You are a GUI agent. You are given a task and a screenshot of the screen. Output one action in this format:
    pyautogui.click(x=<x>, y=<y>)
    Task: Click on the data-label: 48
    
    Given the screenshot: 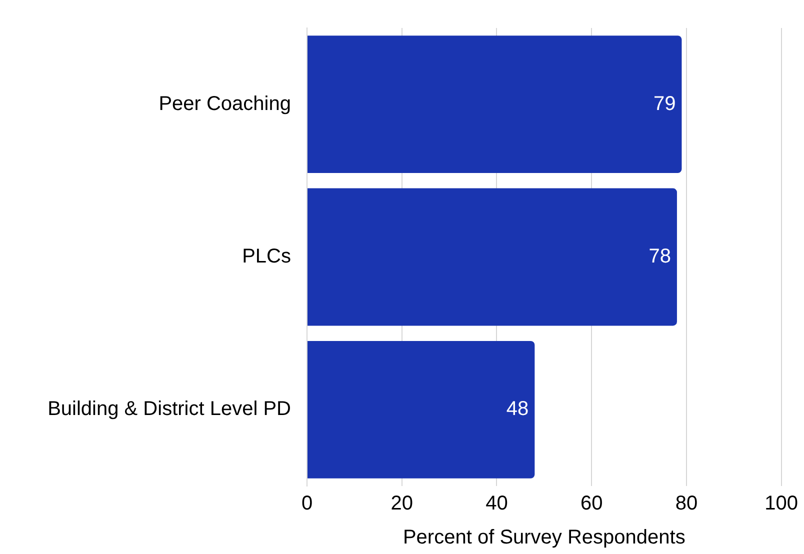 What is the action you would take?
    pyautogui.click(x=517, y=409)
    